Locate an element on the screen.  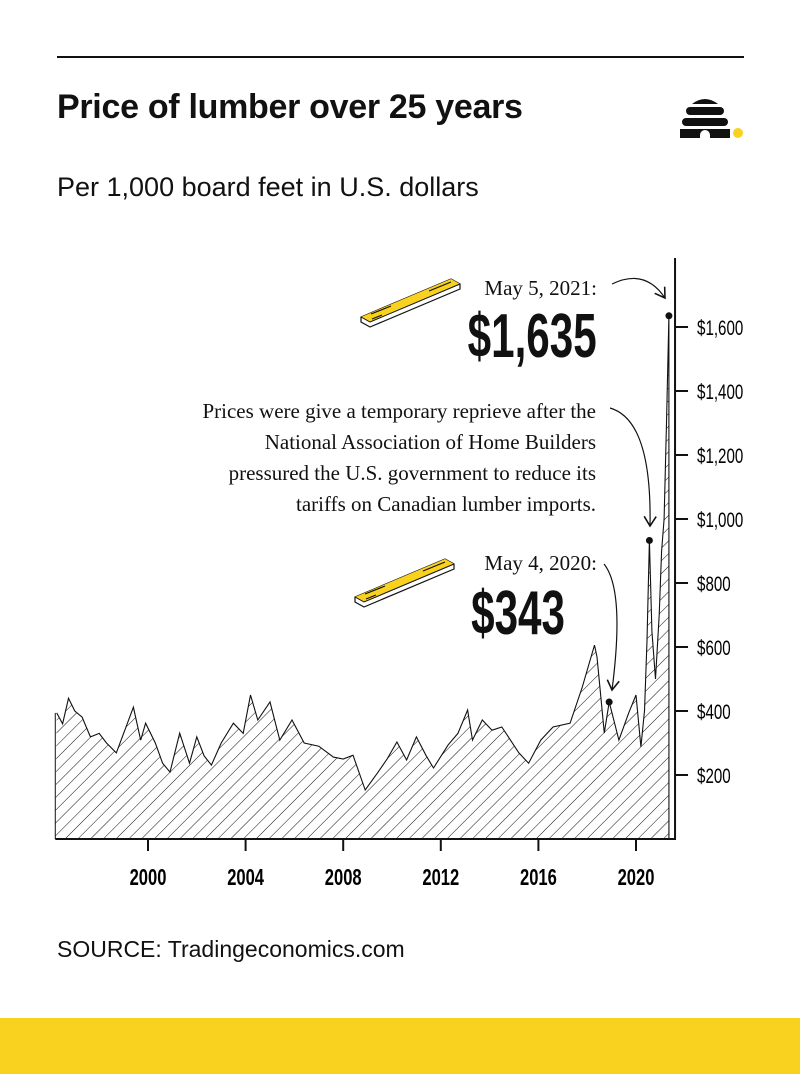
y-tick-label: $800 is located at coordinates (714, 583).